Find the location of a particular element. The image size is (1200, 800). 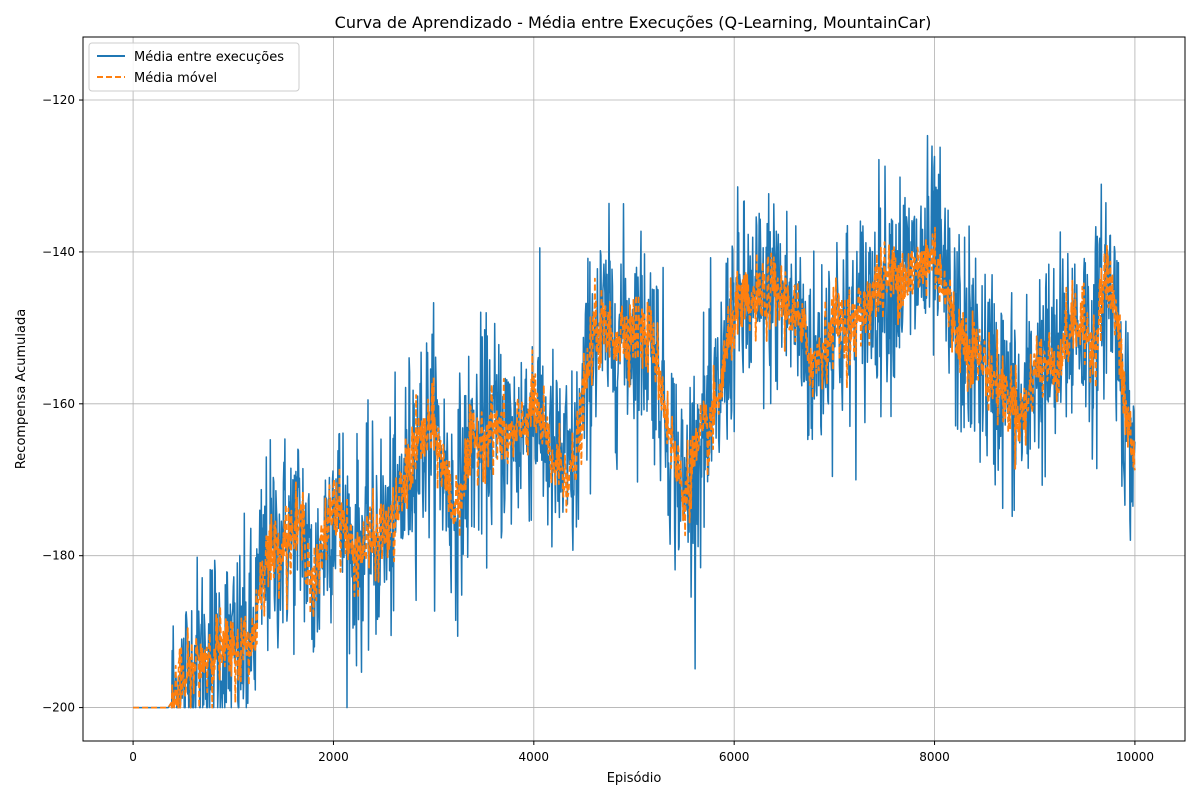

legend: Média entre execuções Média móvel is located at coordinates (194, 67).